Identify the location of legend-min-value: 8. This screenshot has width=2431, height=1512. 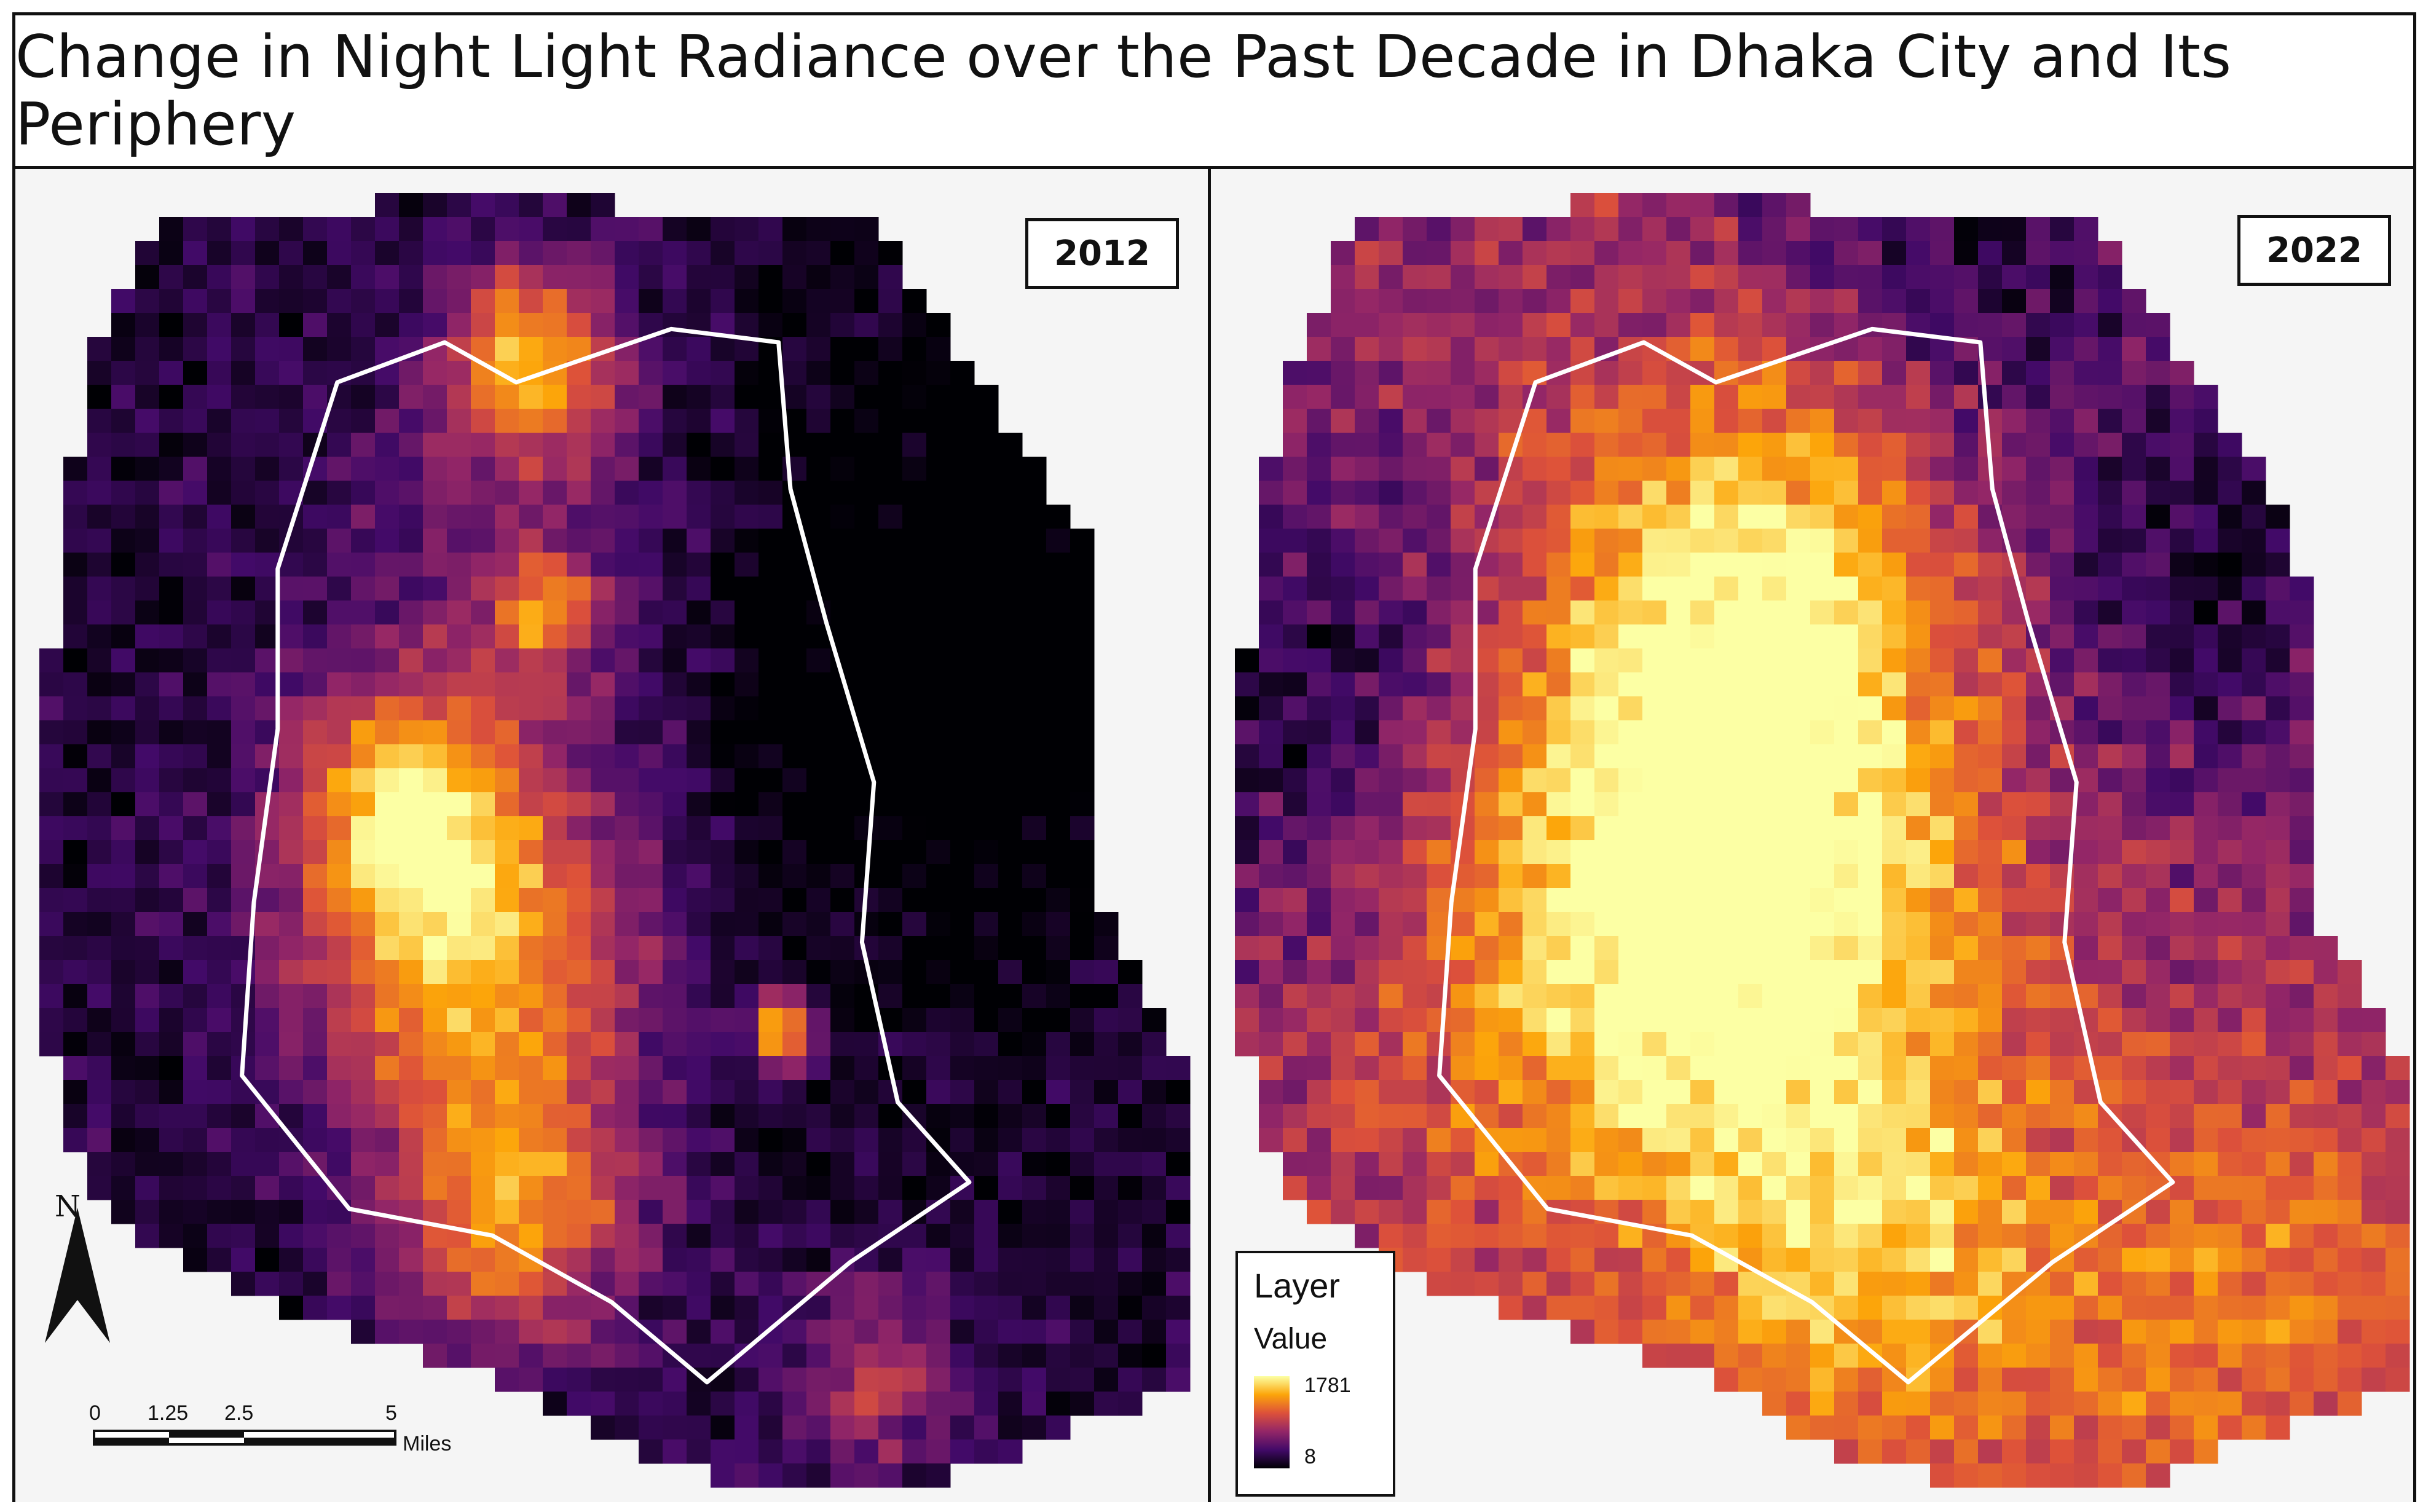
(1310, 1456).